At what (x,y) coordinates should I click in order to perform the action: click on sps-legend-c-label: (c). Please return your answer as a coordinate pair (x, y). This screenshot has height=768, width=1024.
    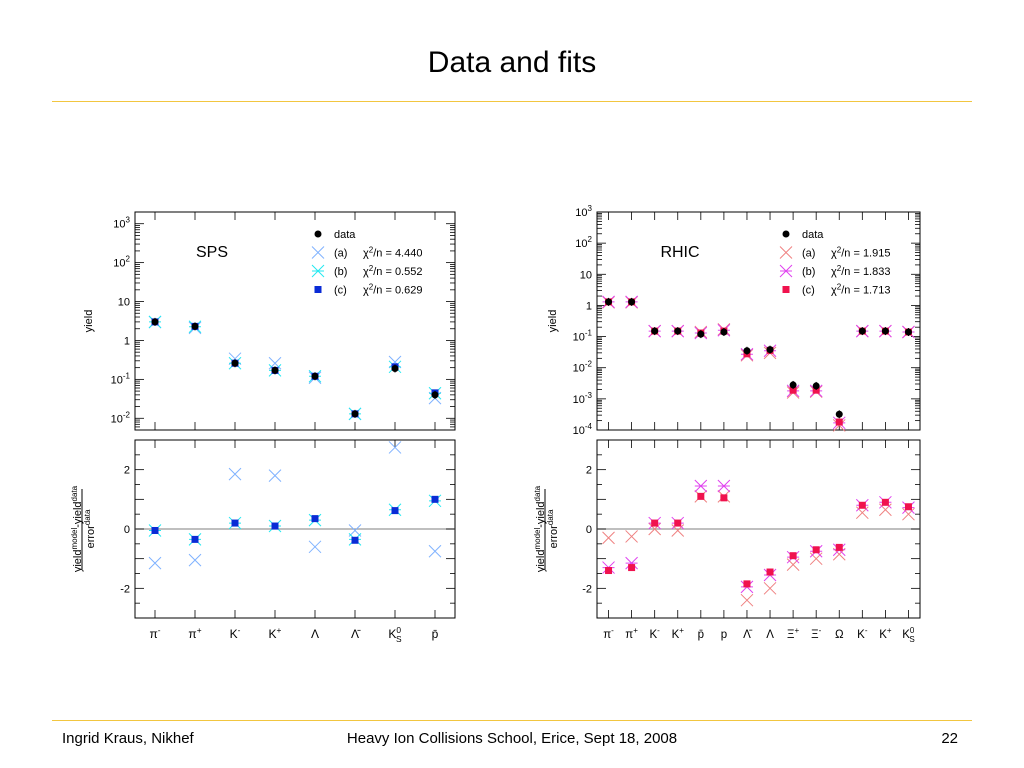
    Looking at the image, I should click on (340, 291).